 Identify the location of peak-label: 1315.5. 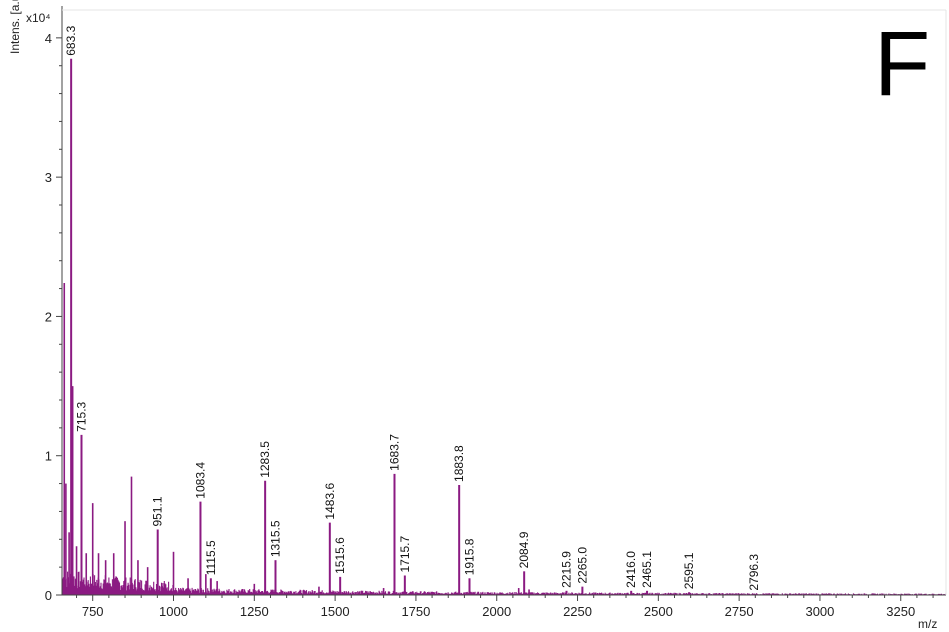
(275, 538).